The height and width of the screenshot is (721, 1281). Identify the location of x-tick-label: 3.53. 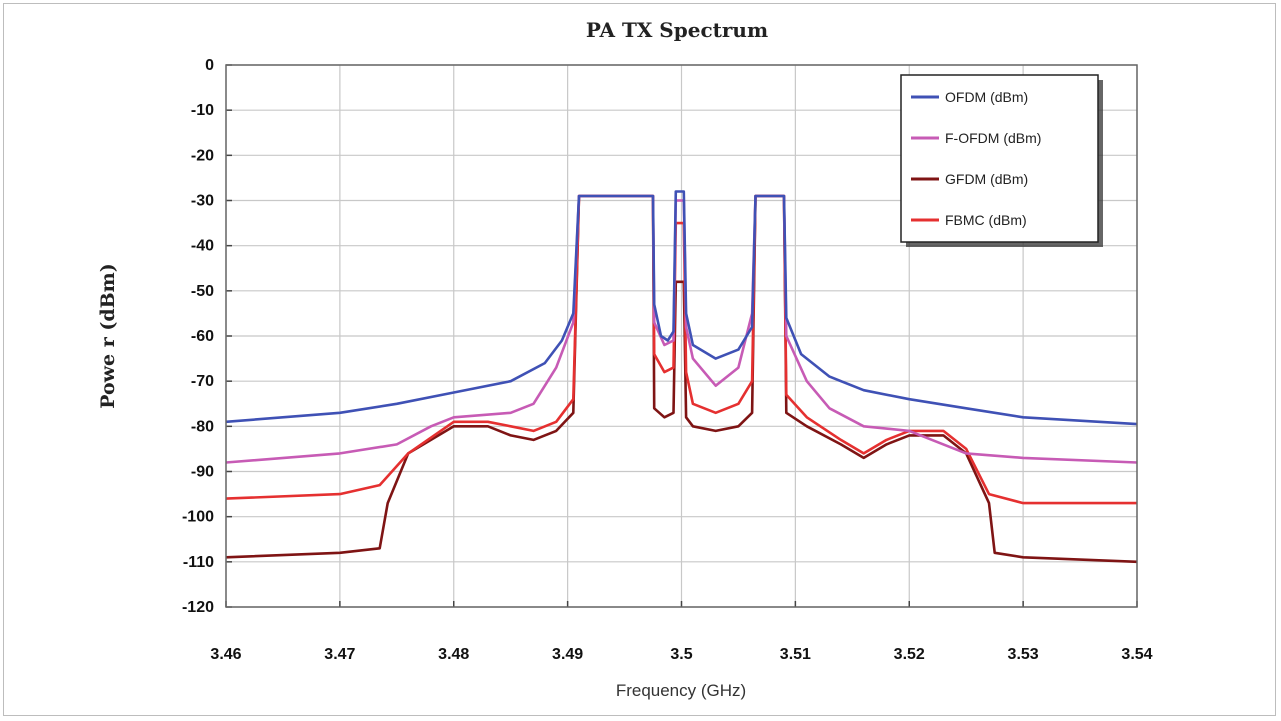
(1023, 654).